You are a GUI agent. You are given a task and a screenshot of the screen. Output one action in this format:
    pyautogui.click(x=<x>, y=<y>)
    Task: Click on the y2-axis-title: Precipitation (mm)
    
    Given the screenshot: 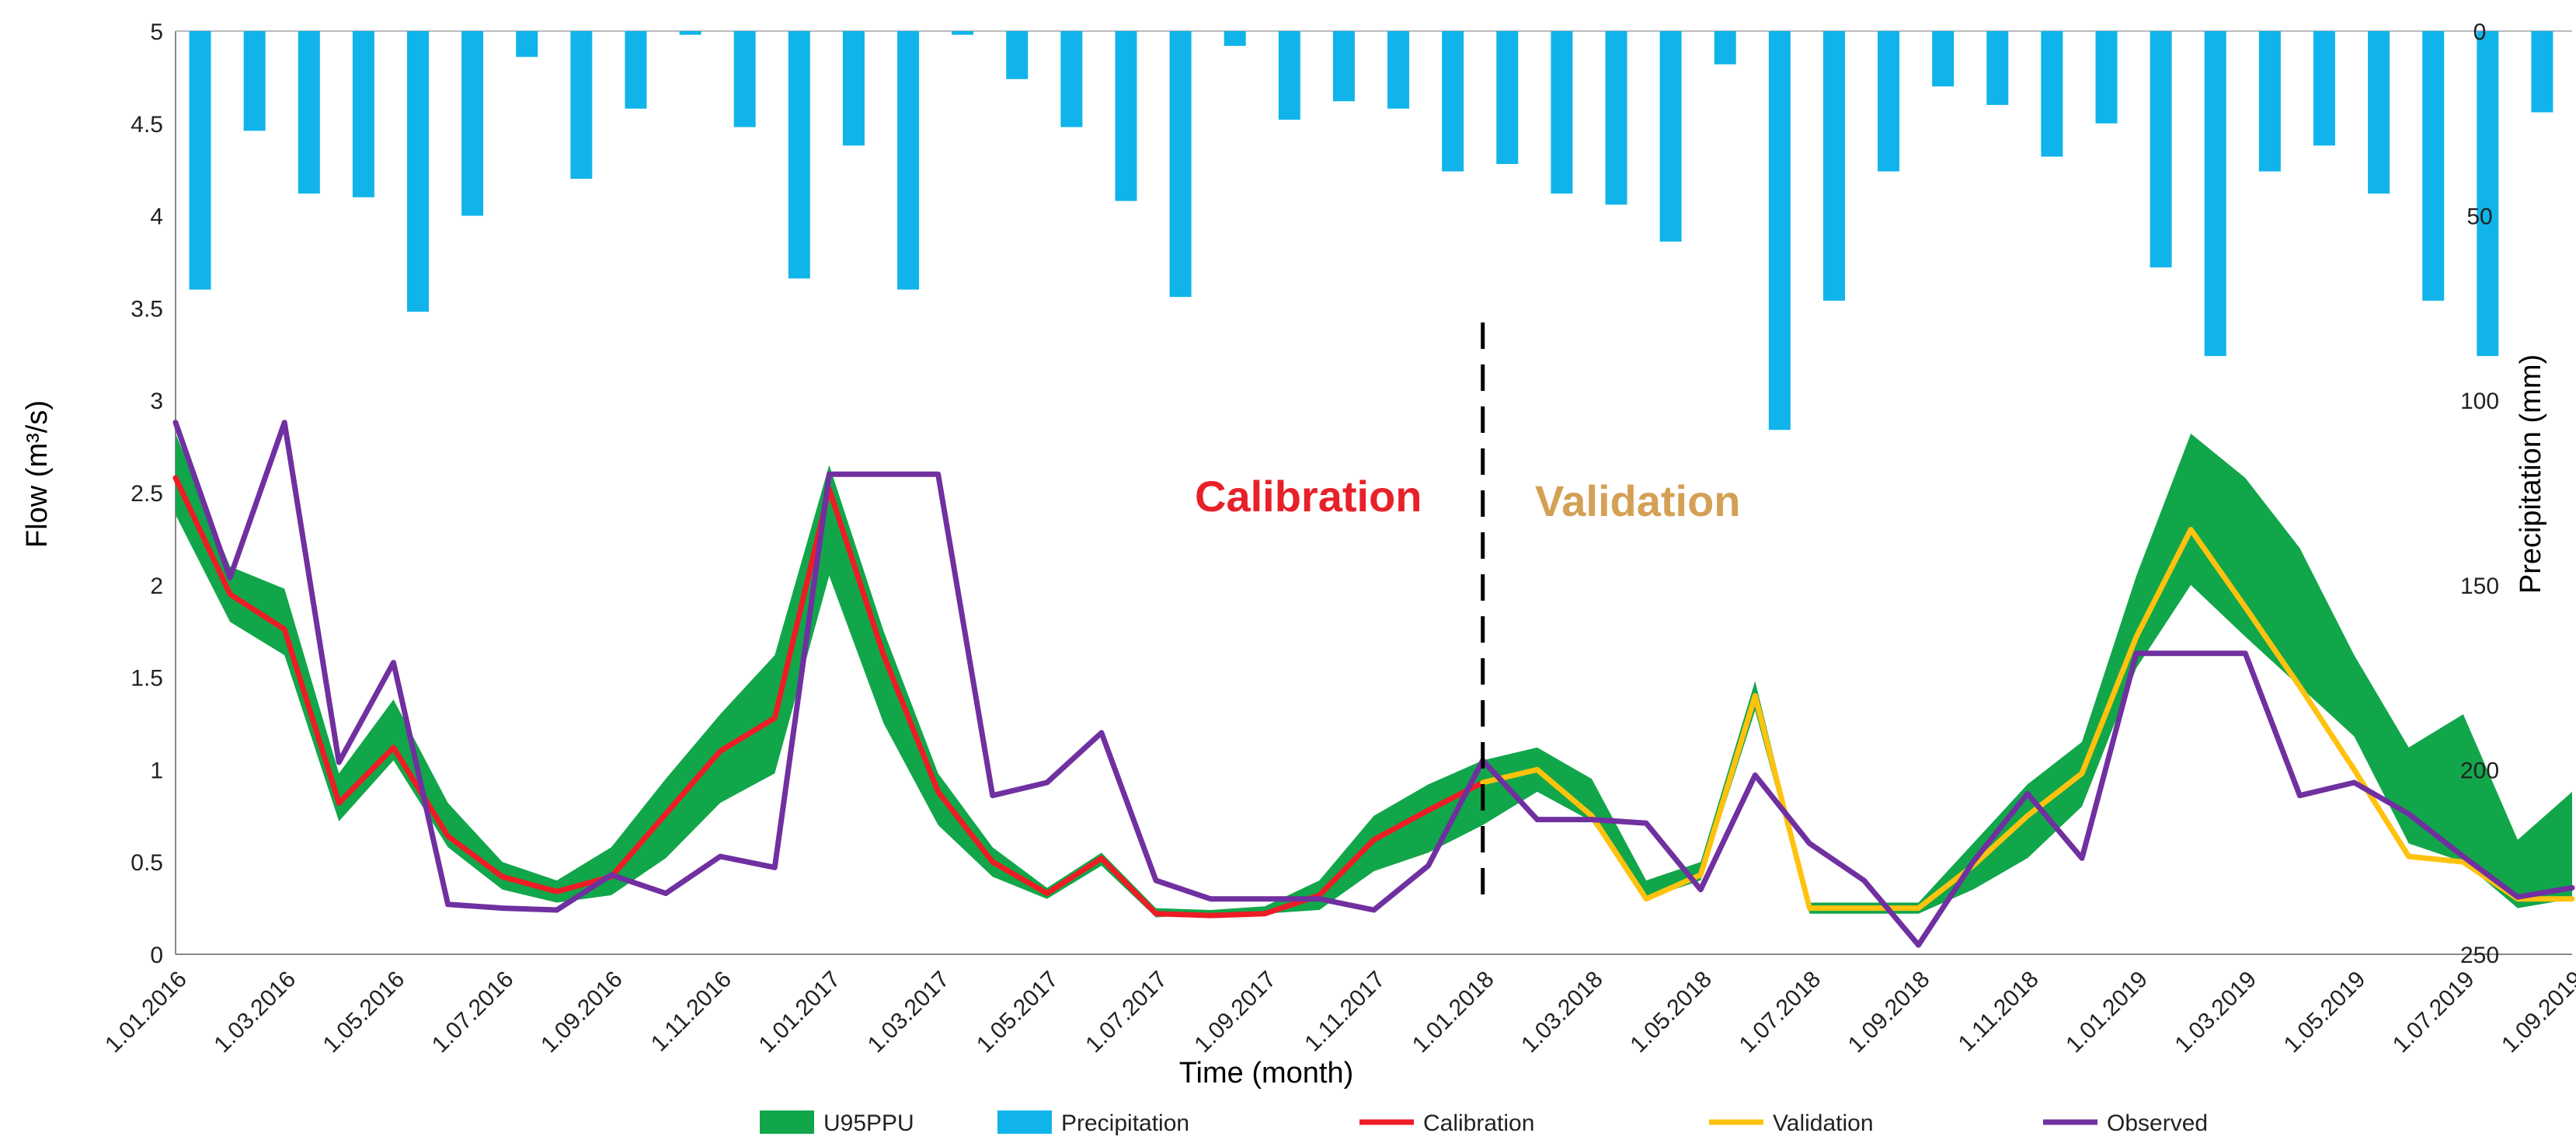 What is the action you would take?
    pyautogui.click(x=2531, y=474)
    